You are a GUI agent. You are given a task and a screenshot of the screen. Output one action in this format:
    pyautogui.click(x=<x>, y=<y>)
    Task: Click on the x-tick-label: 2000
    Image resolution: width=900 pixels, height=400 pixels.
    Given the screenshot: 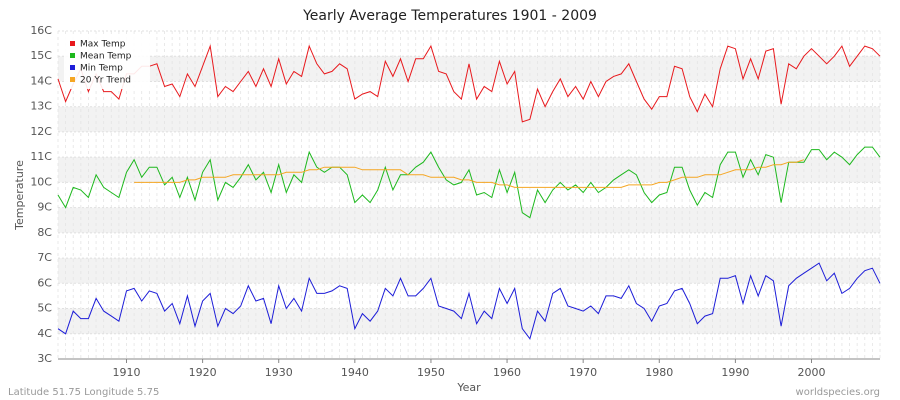 What is the action you would take?
    pyautogui.click(x=812, y=372)
    